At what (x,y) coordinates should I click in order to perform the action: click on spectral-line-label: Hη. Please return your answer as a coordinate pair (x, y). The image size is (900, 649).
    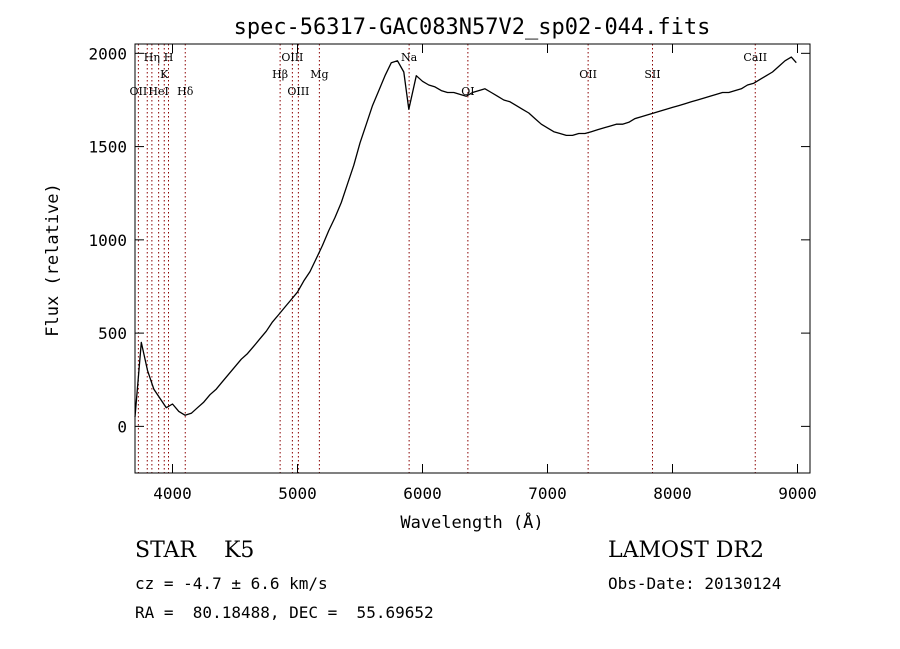
    Looking at the image, I should click on (152, 57).